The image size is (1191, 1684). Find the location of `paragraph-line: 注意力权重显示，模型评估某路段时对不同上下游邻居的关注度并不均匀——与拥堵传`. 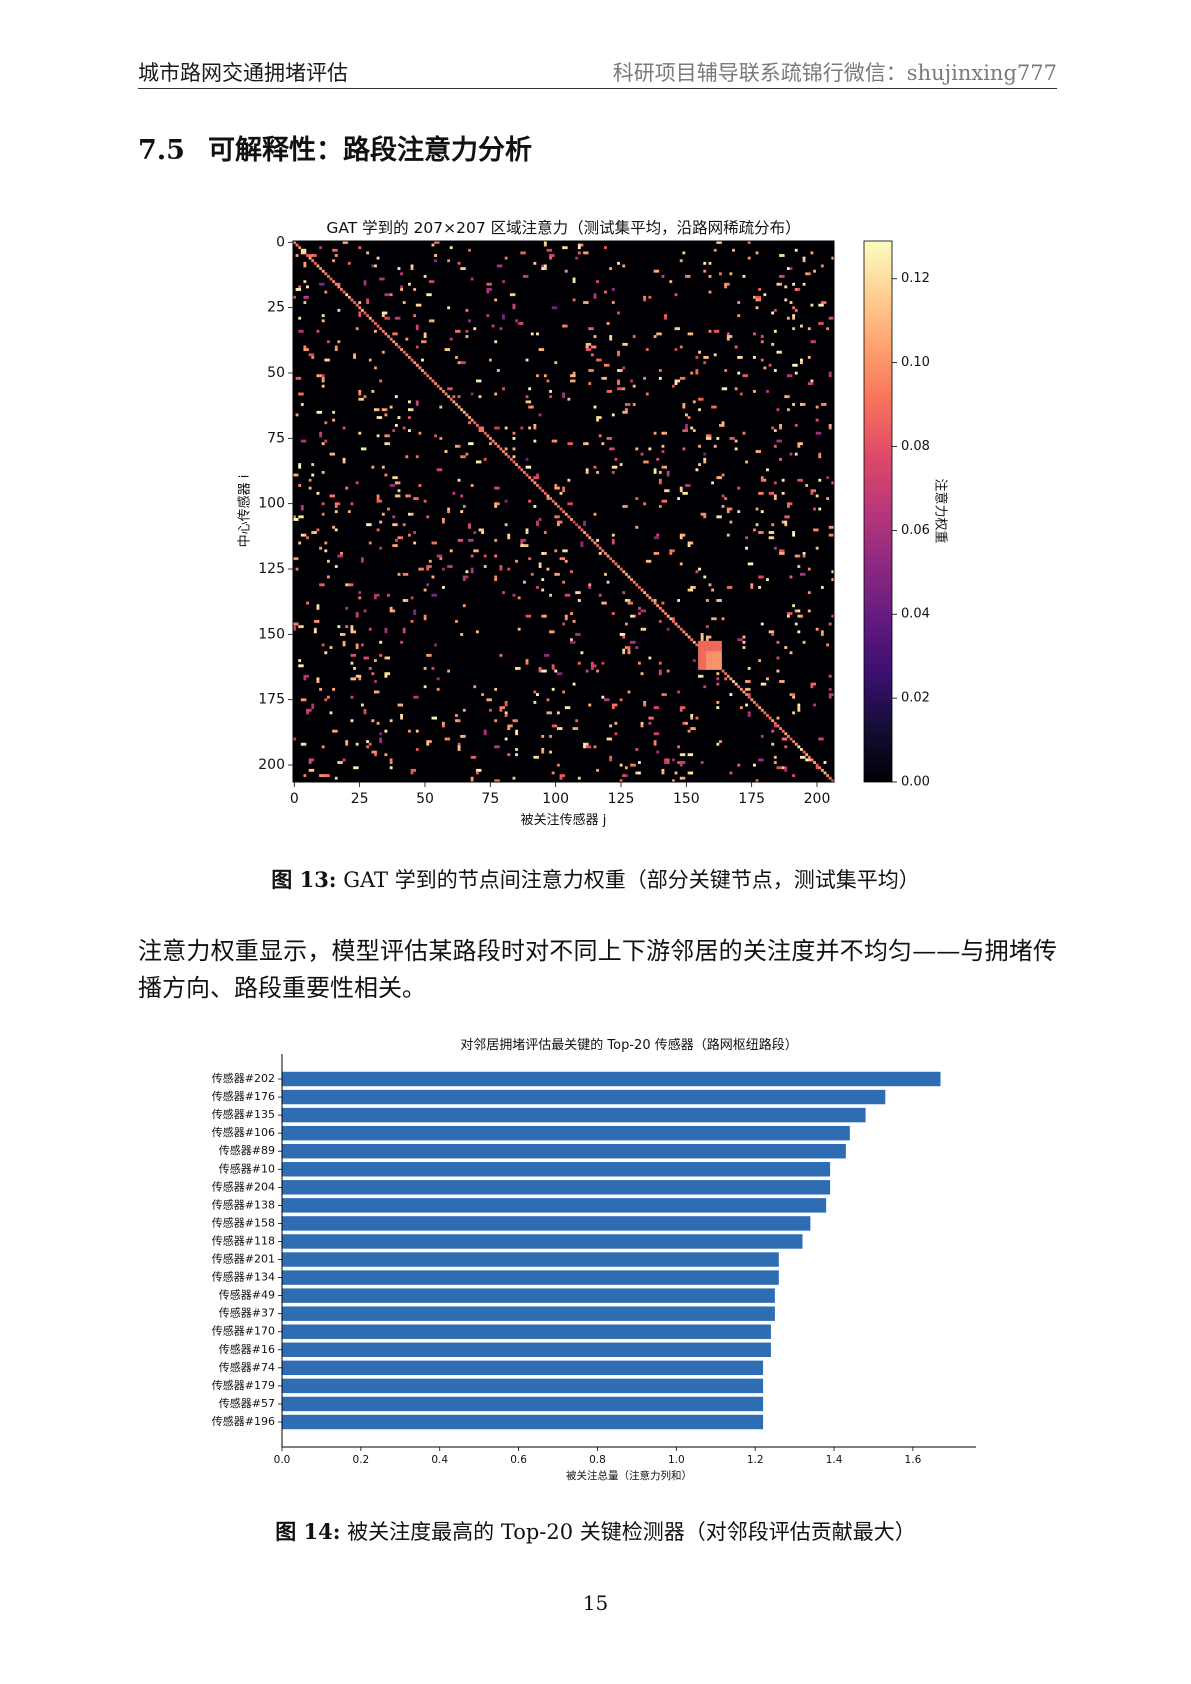

paragraph-line: 注意力权重显示，模型评估某路段时对不同上下游邻居的关注度并不均匀——与拥堵传 is located at coordinates (597, 951).